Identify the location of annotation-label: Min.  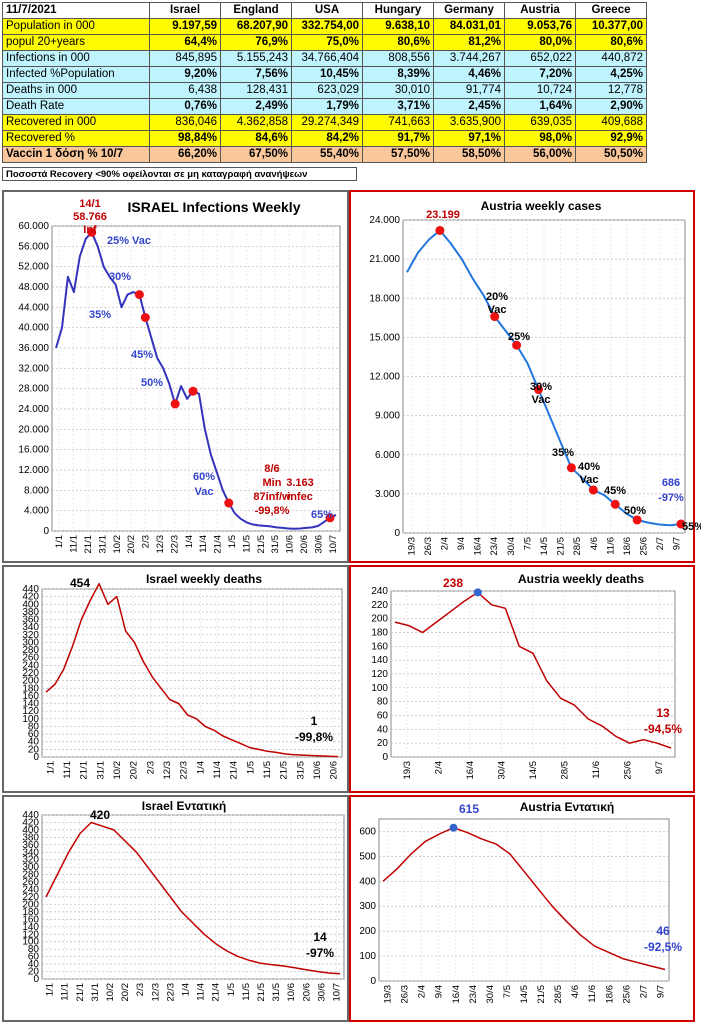
(272, 483).